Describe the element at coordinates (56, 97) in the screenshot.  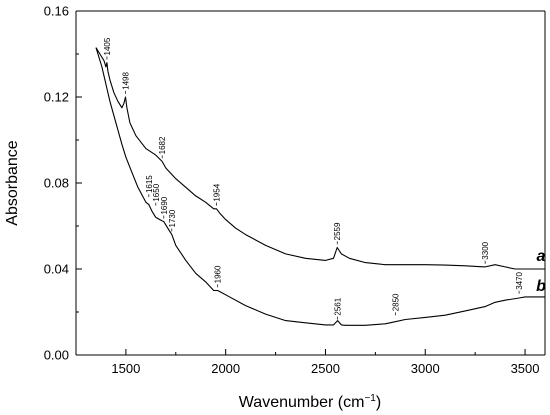
I see `y-tick-label: 0.12` at that location.